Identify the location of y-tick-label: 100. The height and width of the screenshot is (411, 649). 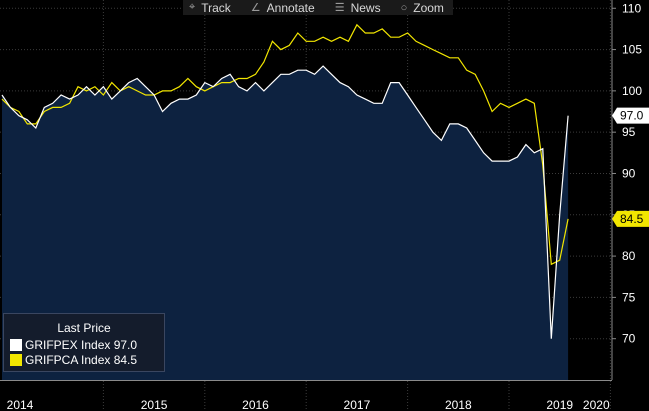
(632, 91).